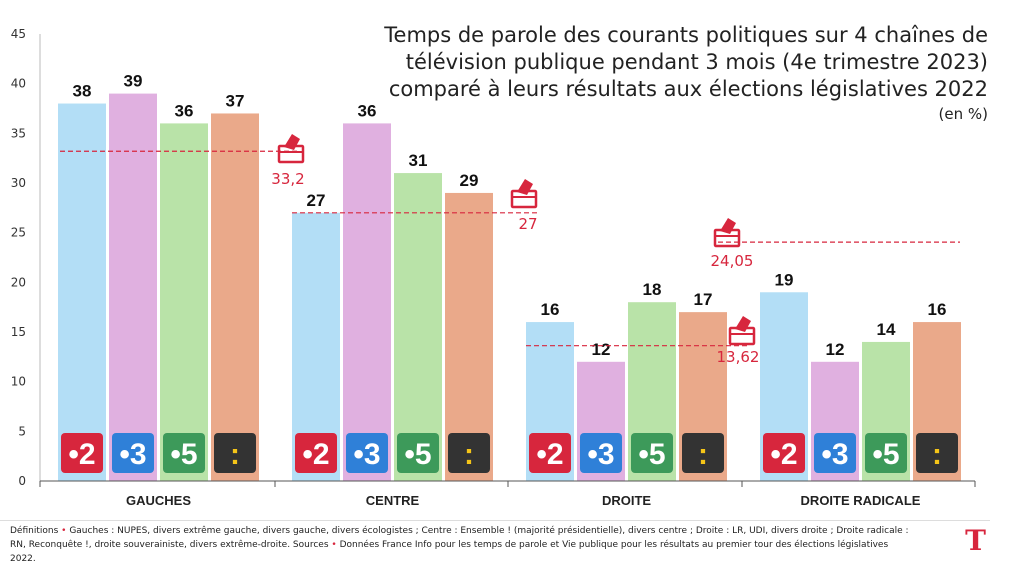  Describe the element at coordinates (18, 133) in the screenshot. I see `y-tick-label: 35` at that location.